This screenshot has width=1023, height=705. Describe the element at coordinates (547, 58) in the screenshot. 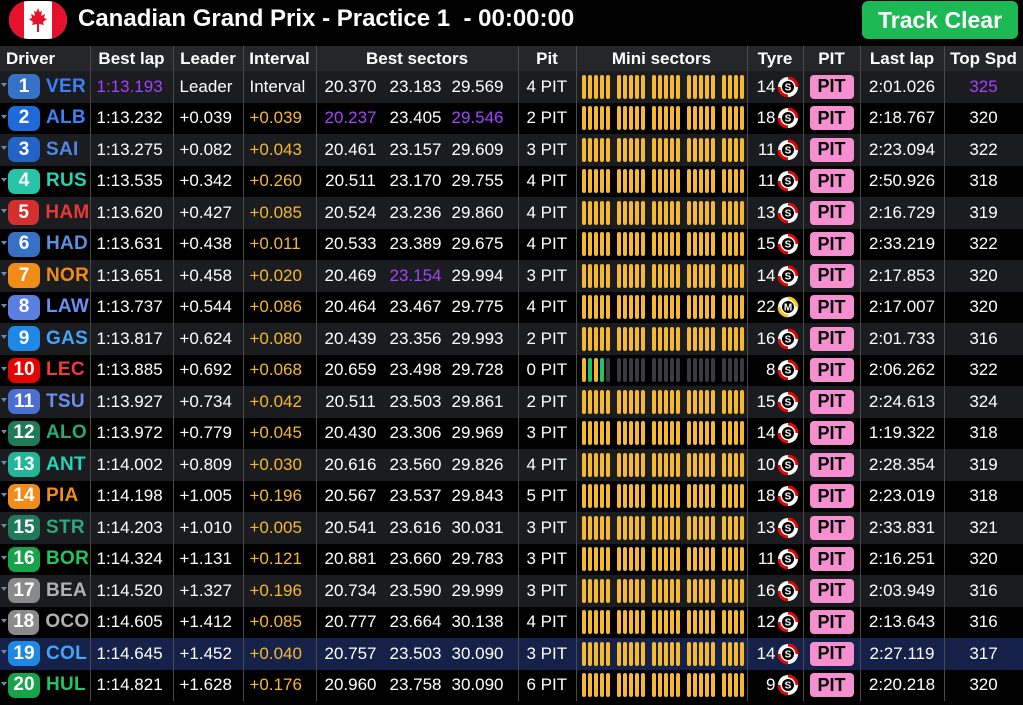

I see `col-pit: Pit` at that location.